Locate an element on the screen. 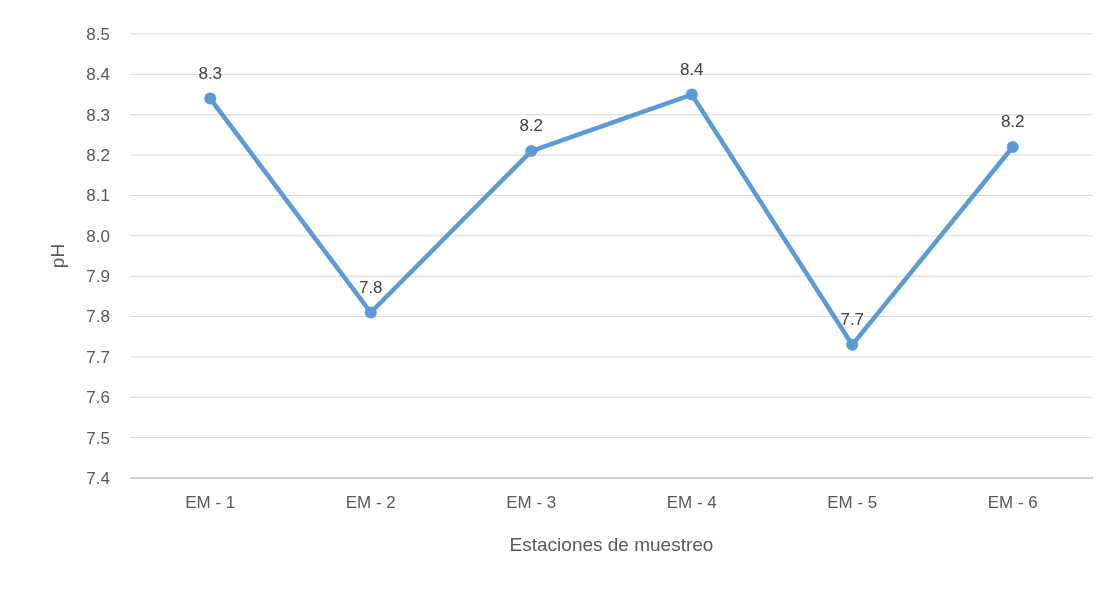 Image resolution: width=1111 pixels, height=594 pixels. y-tick-label: 8.3 is located at coordinates (98, 115).